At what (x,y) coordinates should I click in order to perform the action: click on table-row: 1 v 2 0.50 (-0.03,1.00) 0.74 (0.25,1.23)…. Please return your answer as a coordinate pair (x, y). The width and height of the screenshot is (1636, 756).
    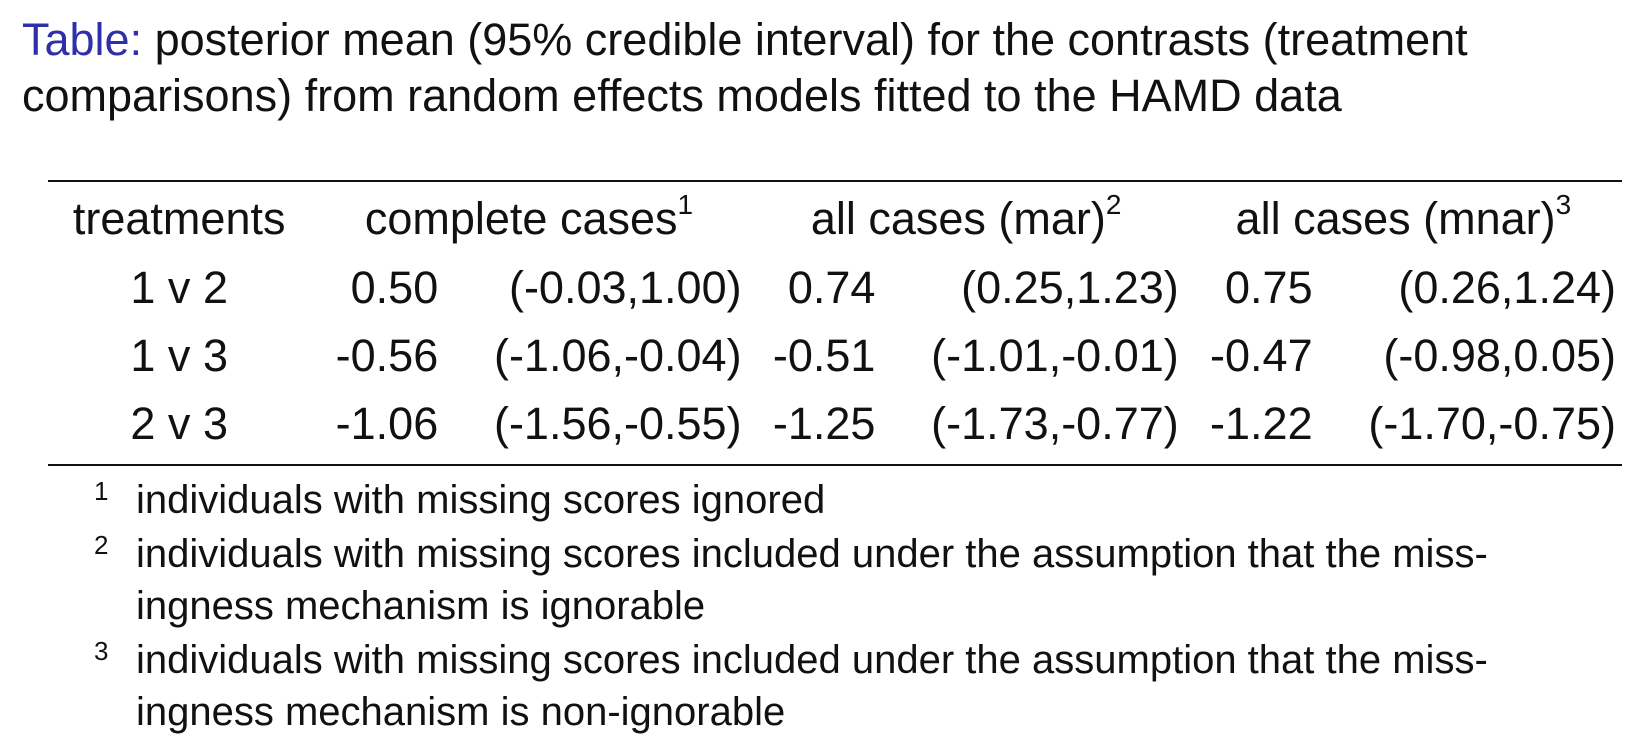
    Looking at the image, I should click on (835, 288).